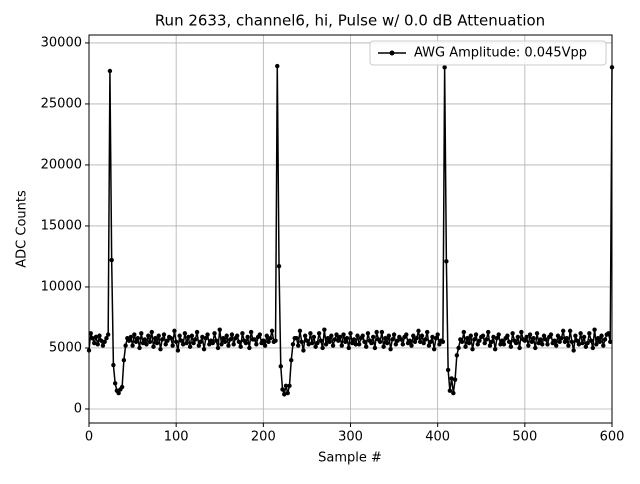 The height and width of the screenshot is (484, 640). What do you see at coordinates (61, 164) in the screenshot?
I see `y-tick-label: 20000` at bounding box center [61, 164].